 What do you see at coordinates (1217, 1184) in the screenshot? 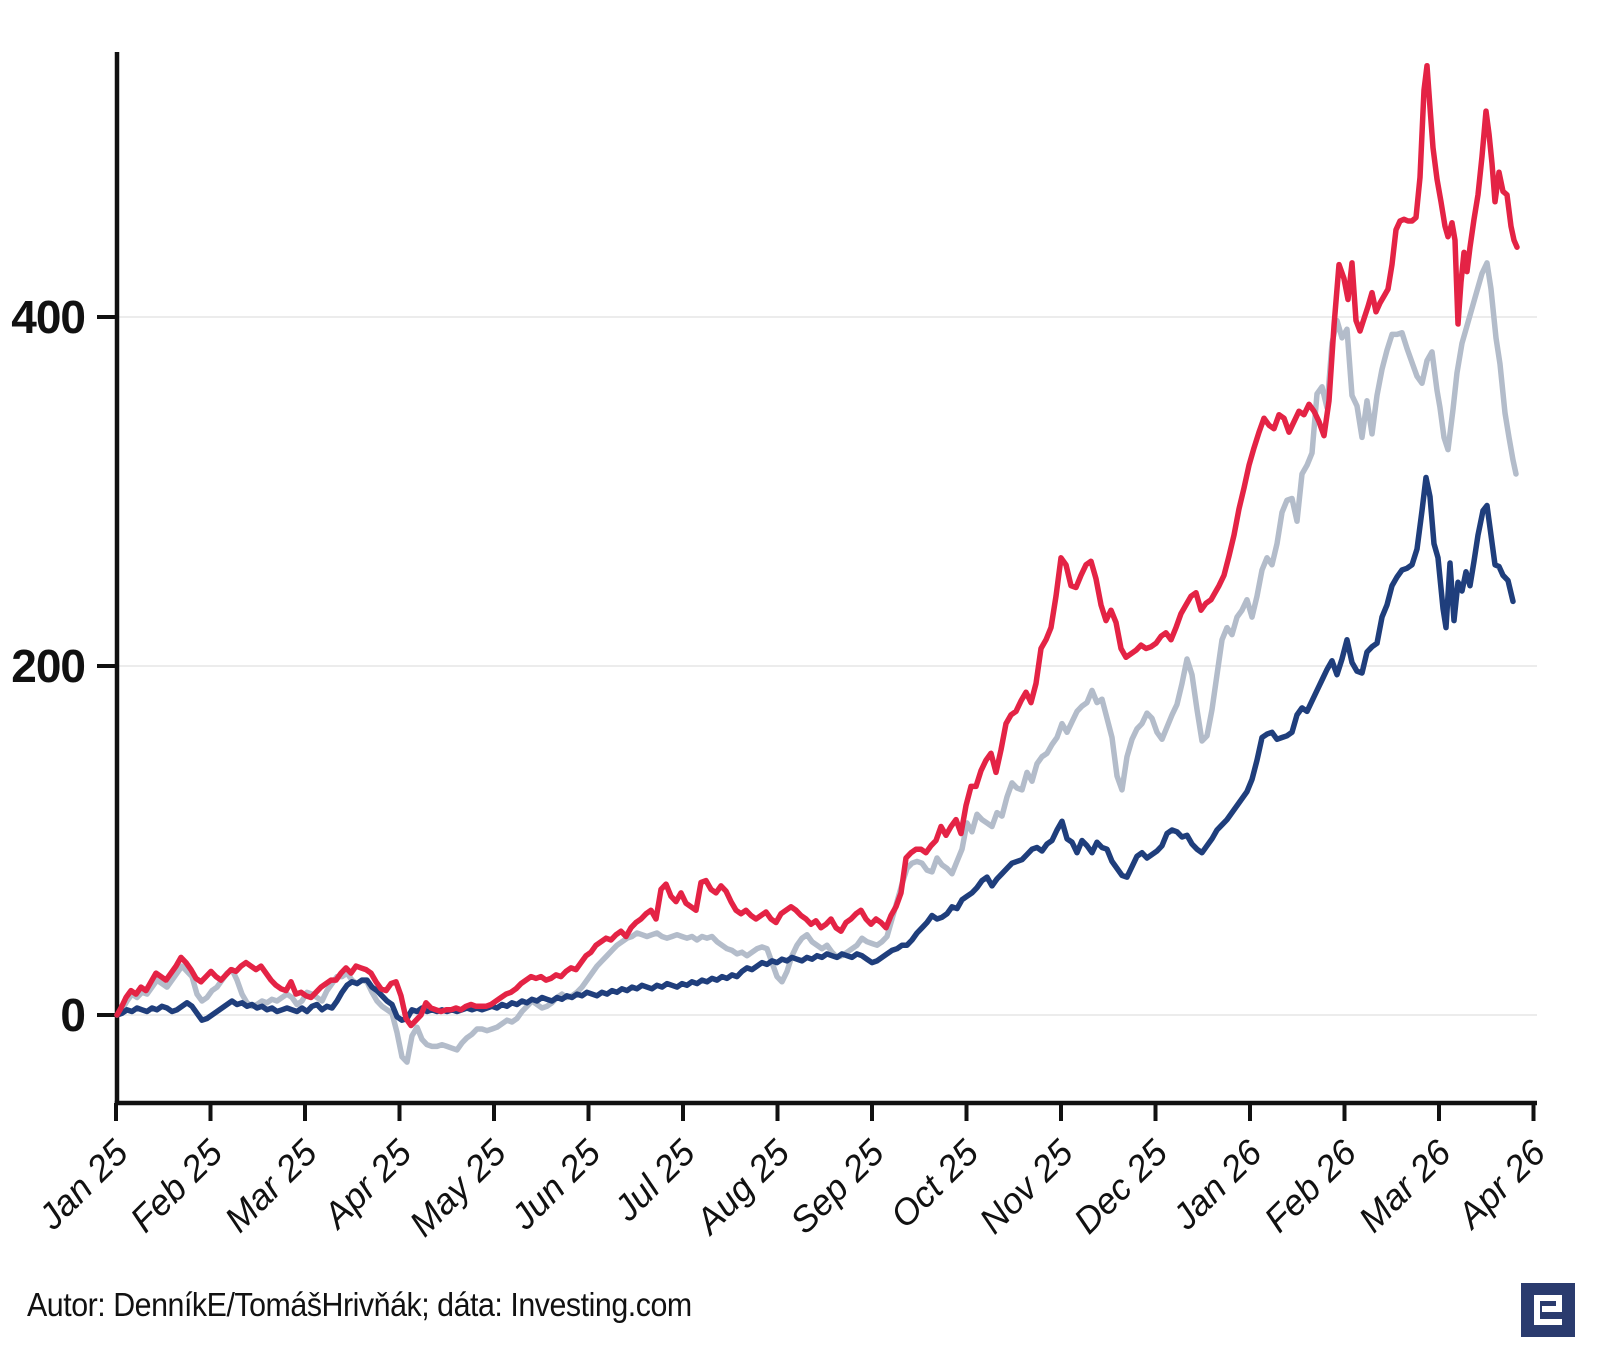
I see `x-tick-label: Jan 26` at bounding box center [1217, 1184].